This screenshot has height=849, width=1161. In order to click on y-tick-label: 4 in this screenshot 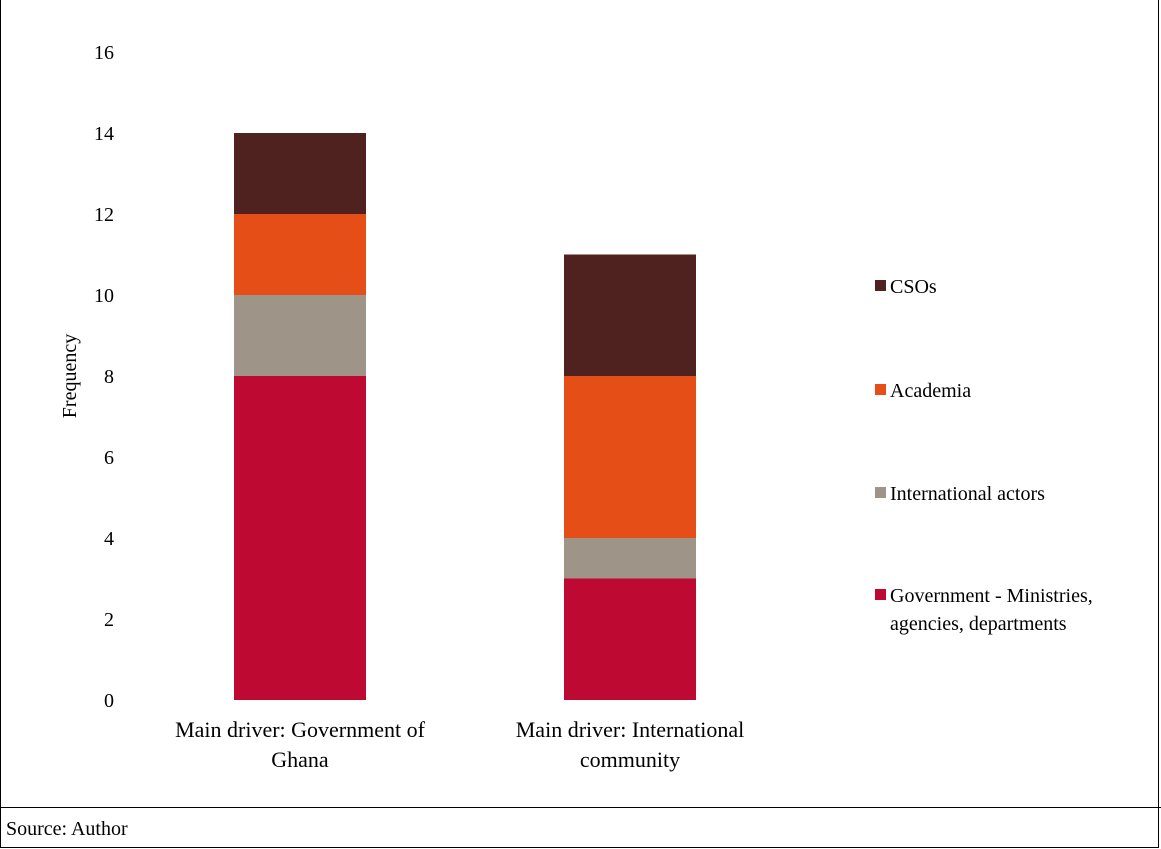, I will do `click(109, 539)`.